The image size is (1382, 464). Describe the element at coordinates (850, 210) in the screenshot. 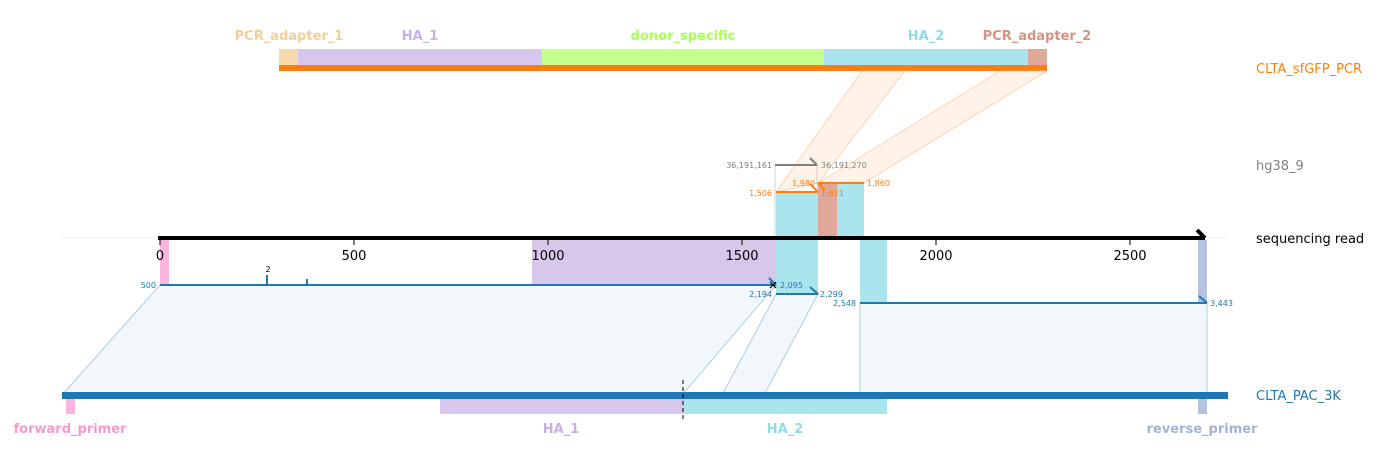

I see `read-donor-ha2-block-b` at that location.